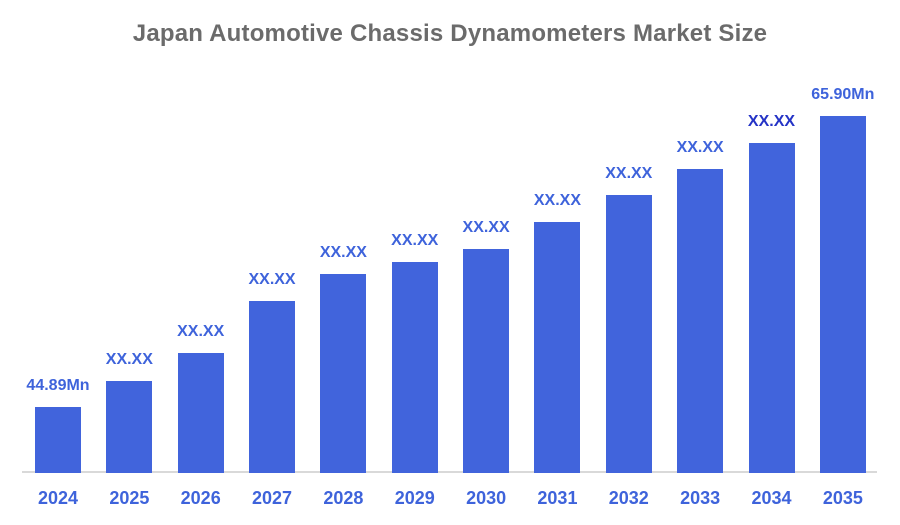 This screenshot has width=900, height=525. What do you see at coordinates (415, 240) in the screenshot?
I see `bar-value-label-2029: XX.XX` at bounding box center [415, 240].